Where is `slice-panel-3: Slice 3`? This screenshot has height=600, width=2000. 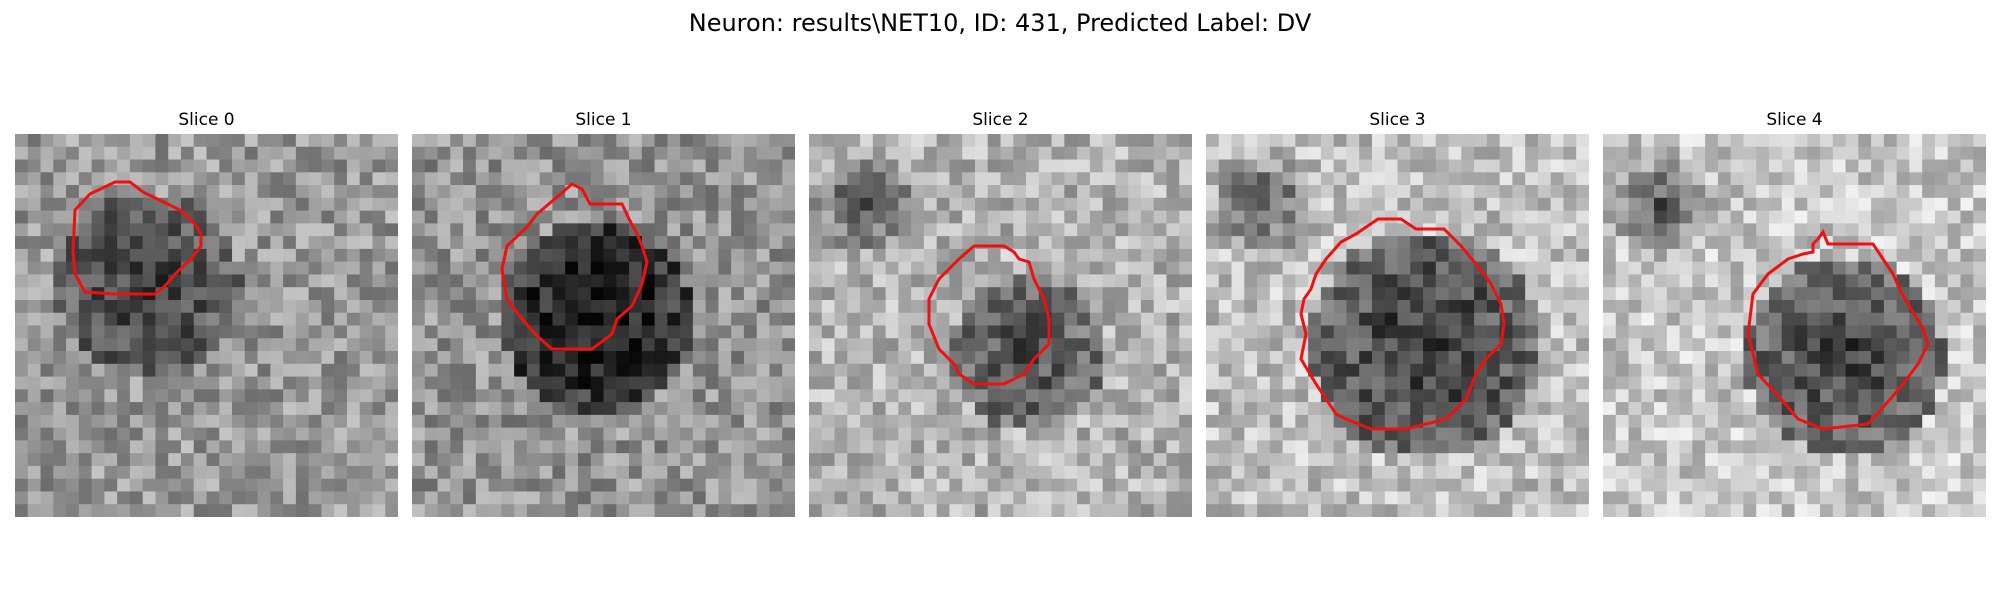 slice-panel-3: Slice 3 is located at coordinates (1397, 312).